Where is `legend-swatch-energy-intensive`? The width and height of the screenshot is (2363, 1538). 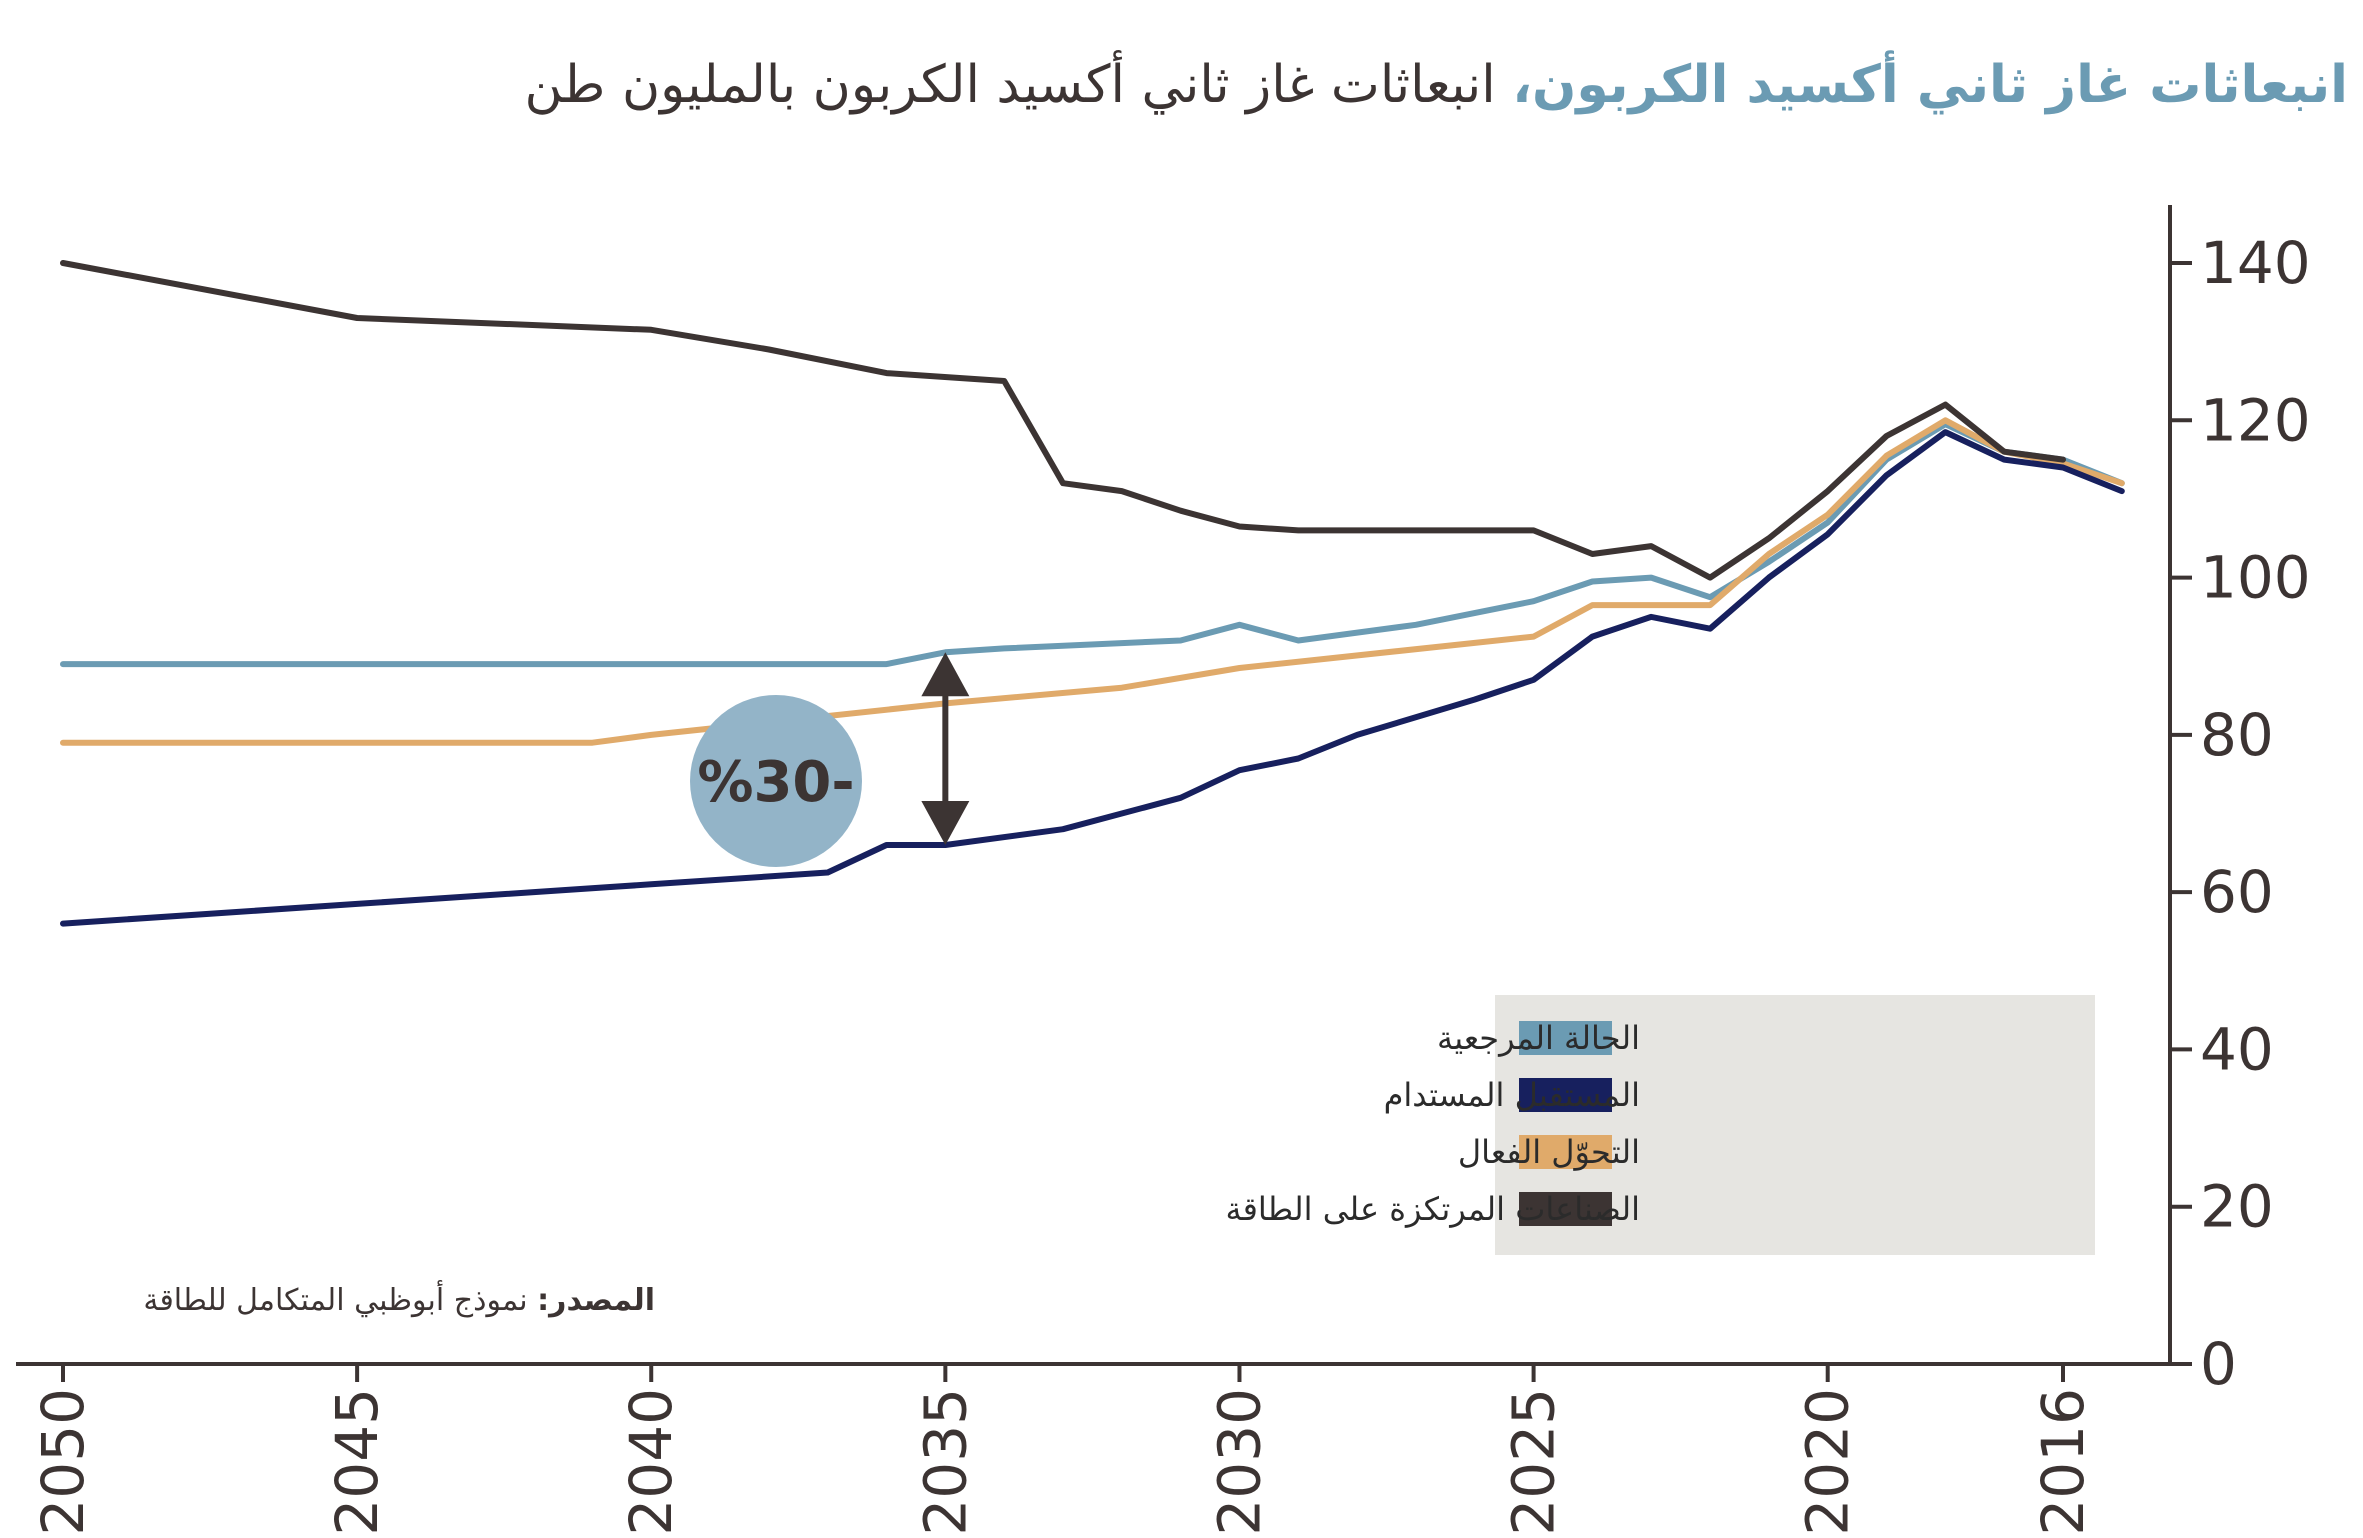 legend-swatch-energy-intensive is located at coordinates (1565, 1209).